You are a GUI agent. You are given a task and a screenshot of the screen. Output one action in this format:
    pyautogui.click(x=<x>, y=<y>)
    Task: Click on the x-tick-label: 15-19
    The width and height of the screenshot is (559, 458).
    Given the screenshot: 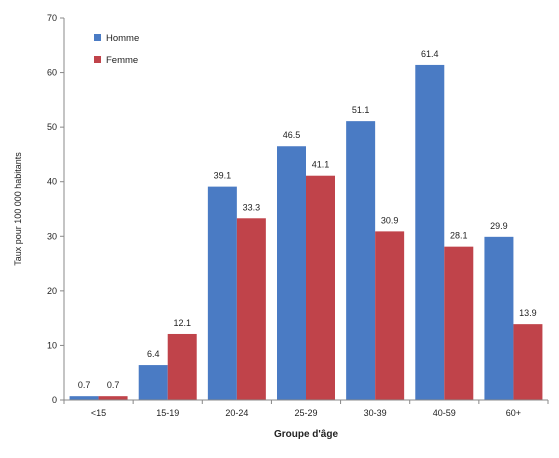 What is the action you would take?
    pyautogui.click(x=167, y=413)
    